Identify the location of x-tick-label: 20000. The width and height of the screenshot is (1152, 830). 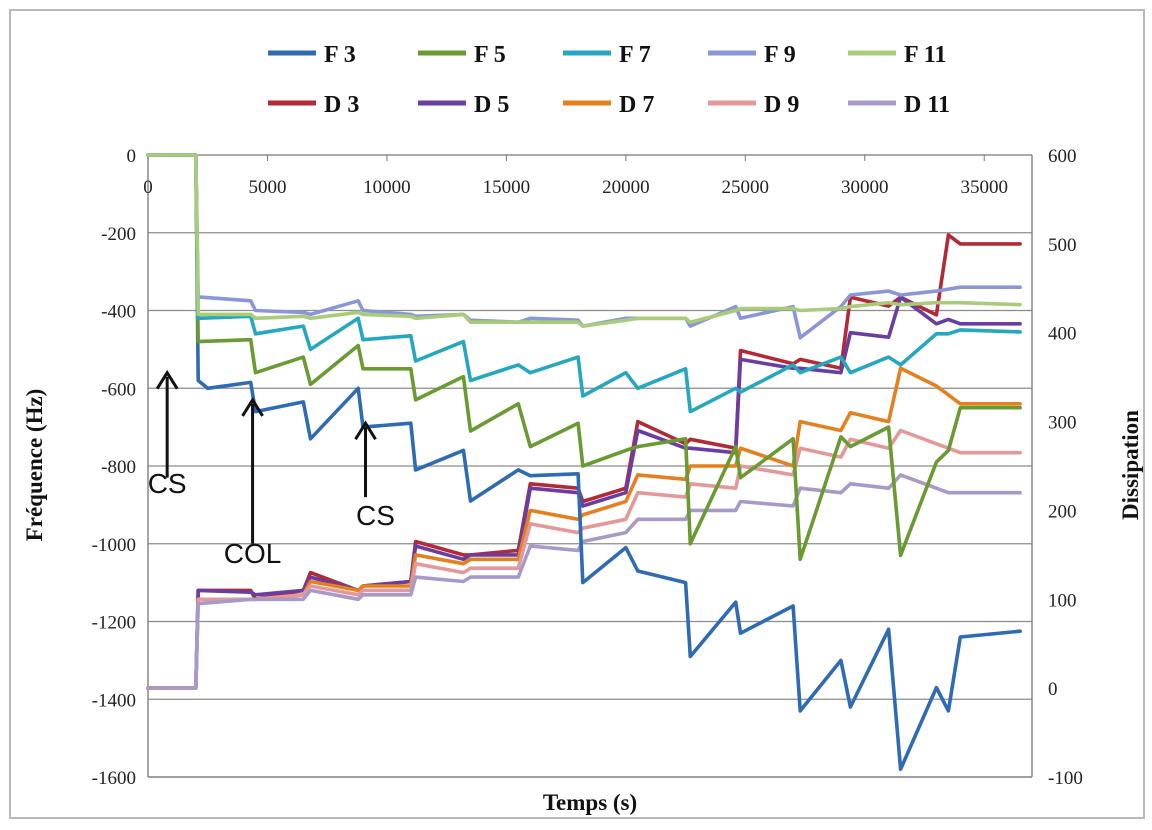
(626, 187).